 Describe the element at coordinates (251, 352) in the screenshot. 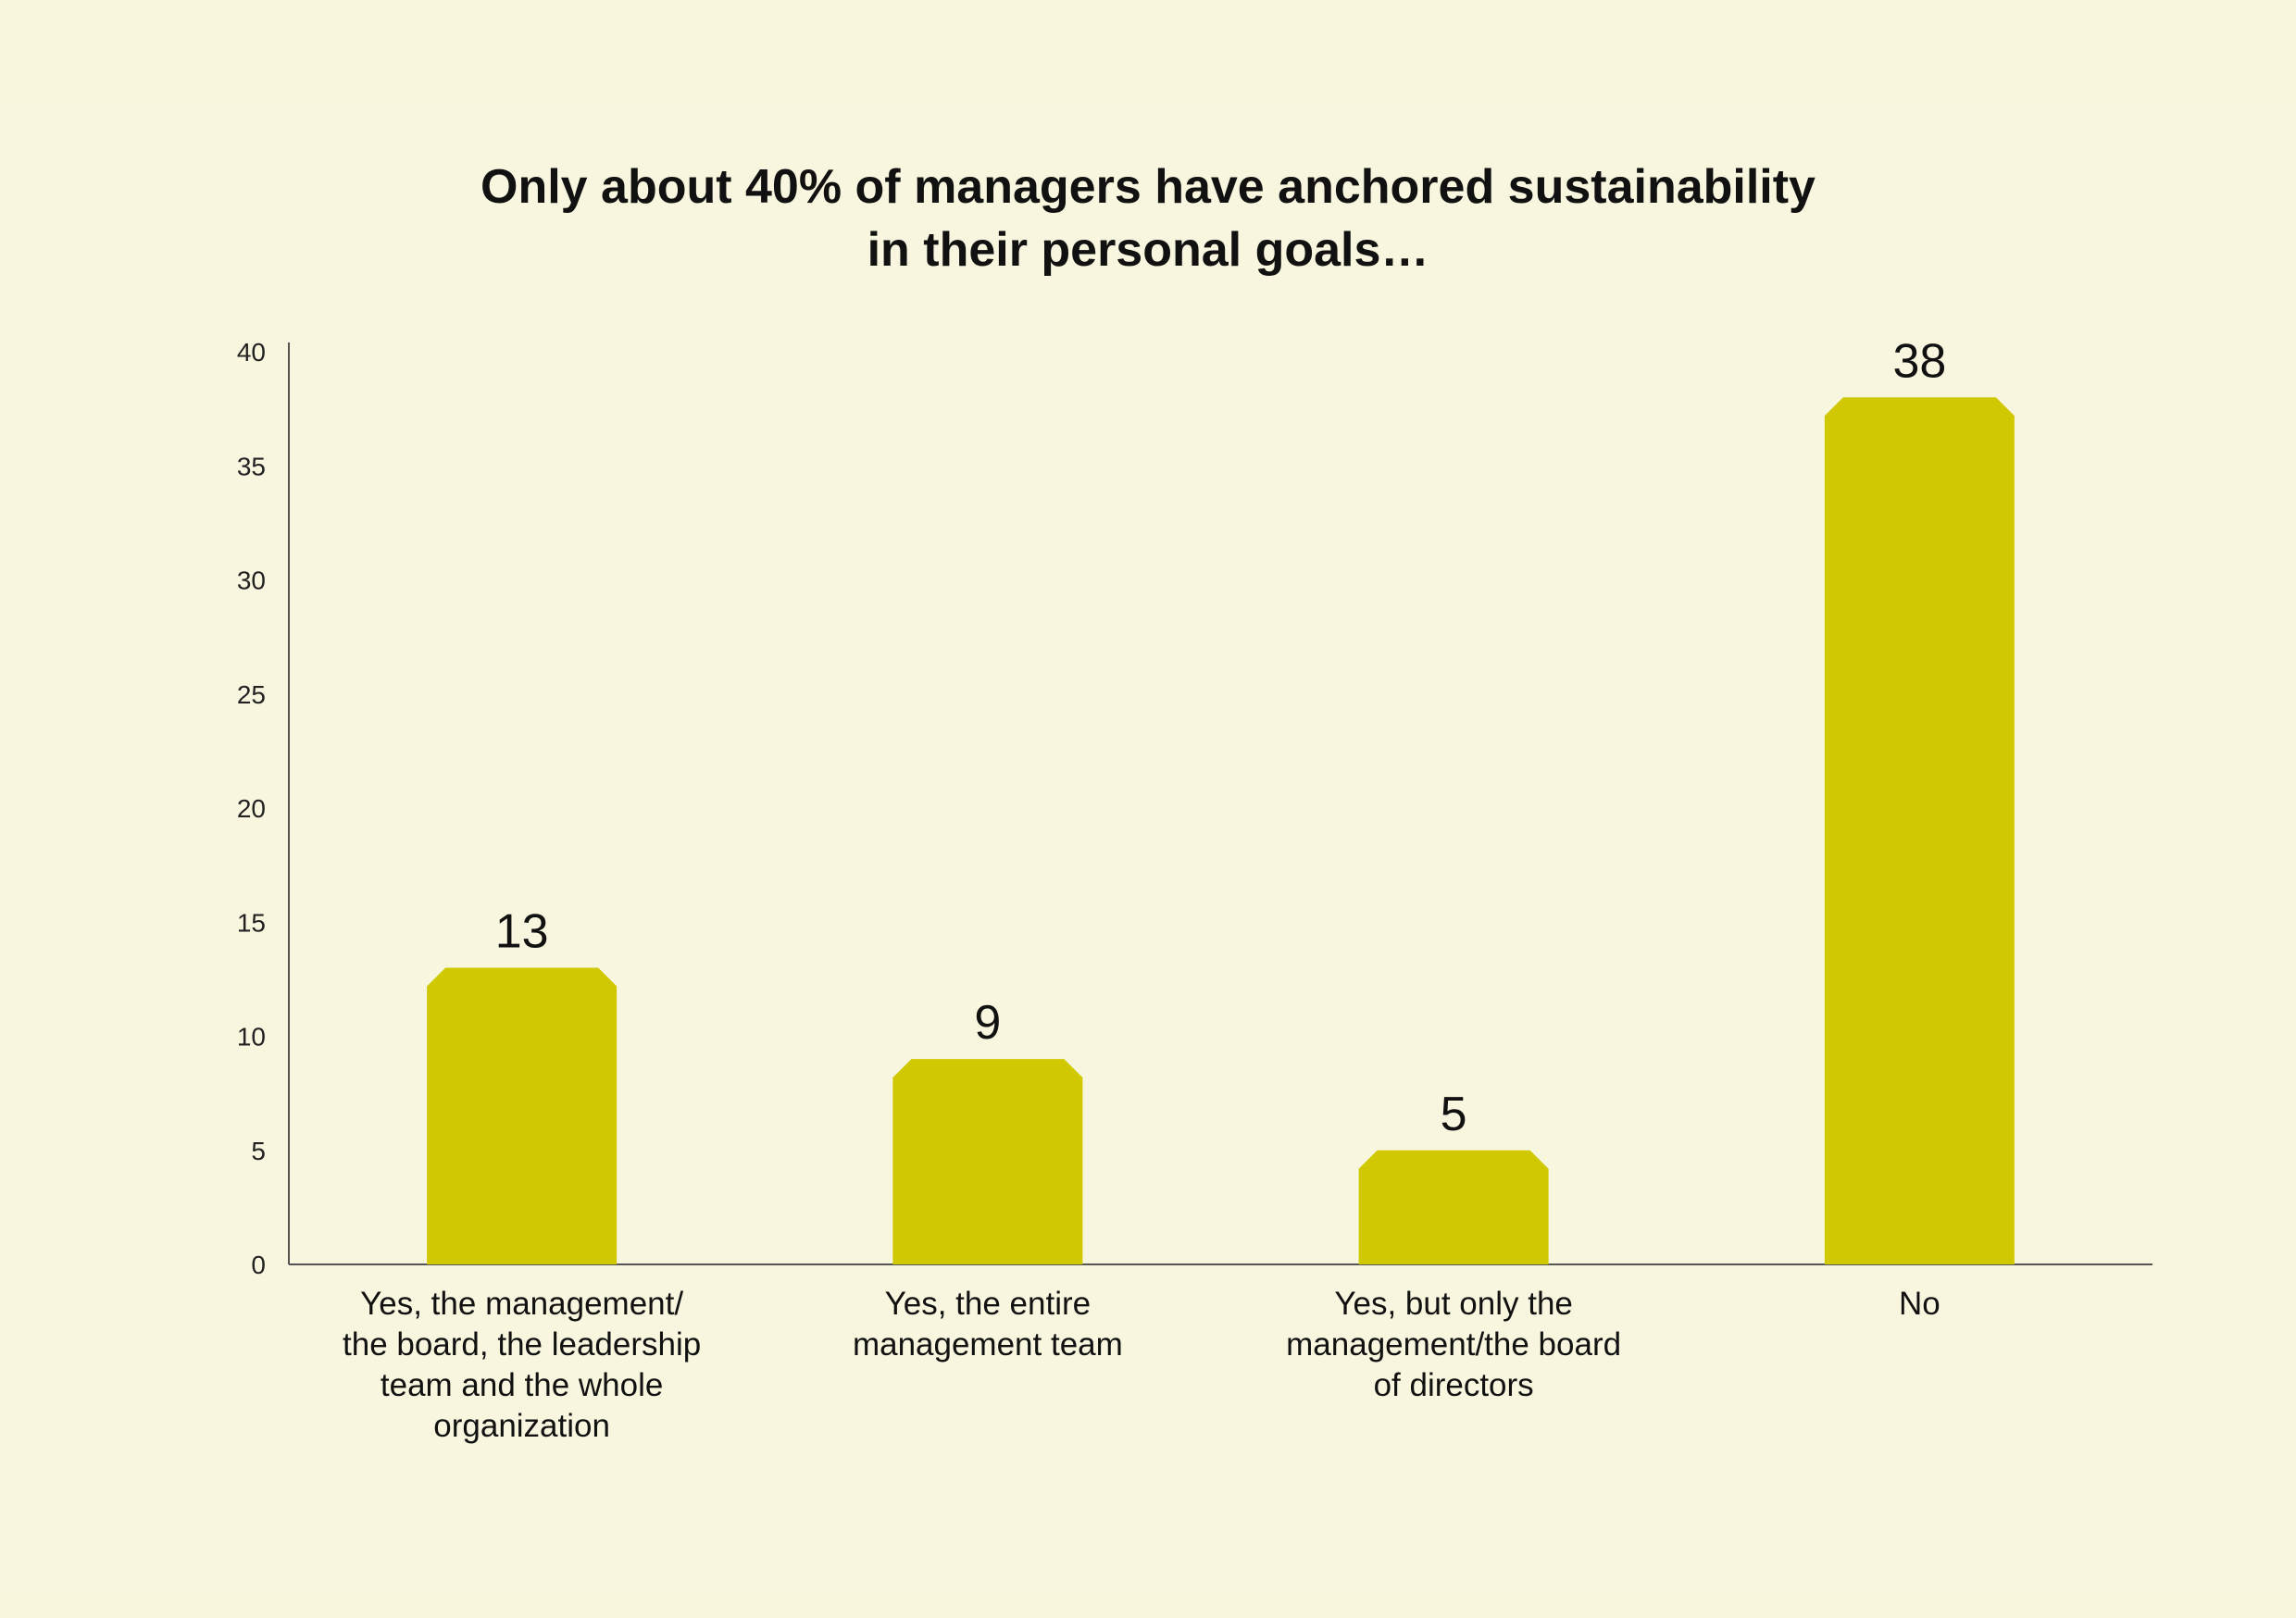

I see `y-tick-label: 40` at that location.